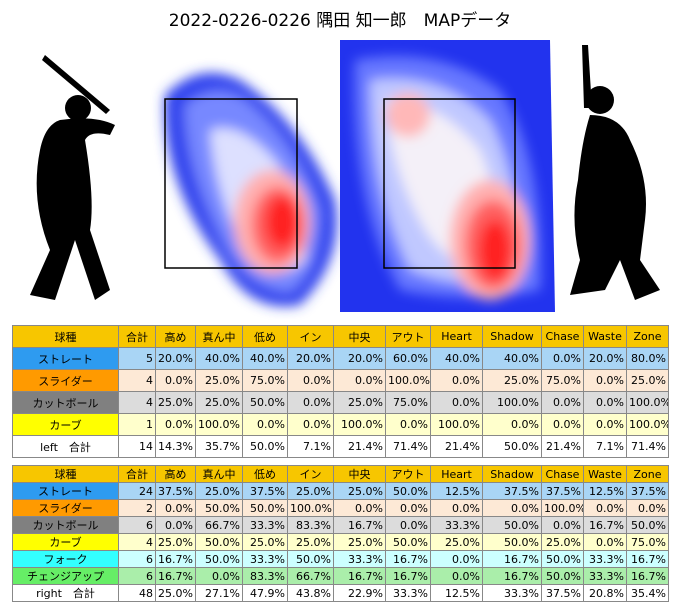 The height and width of the screenshot is (612, 680). I want to click on cell: イン, so click(310, 474).